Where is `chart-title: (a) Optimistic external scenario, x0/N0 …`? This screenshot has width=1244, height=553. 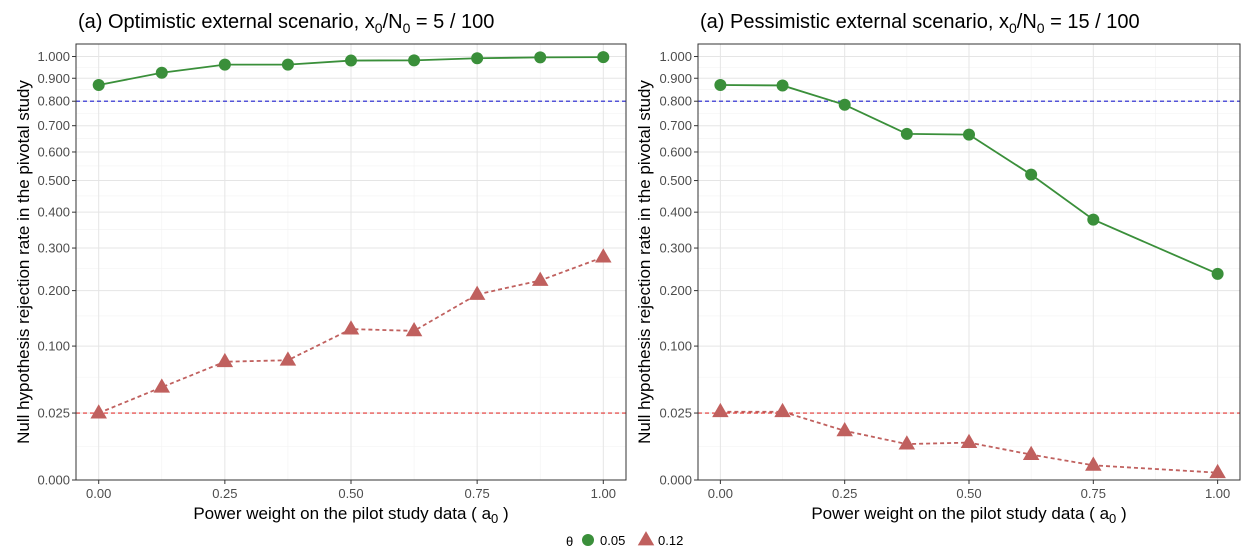 chart-title: (a) Optimistic external scenario, x0/N0 … is located at coordinates (286, 23).